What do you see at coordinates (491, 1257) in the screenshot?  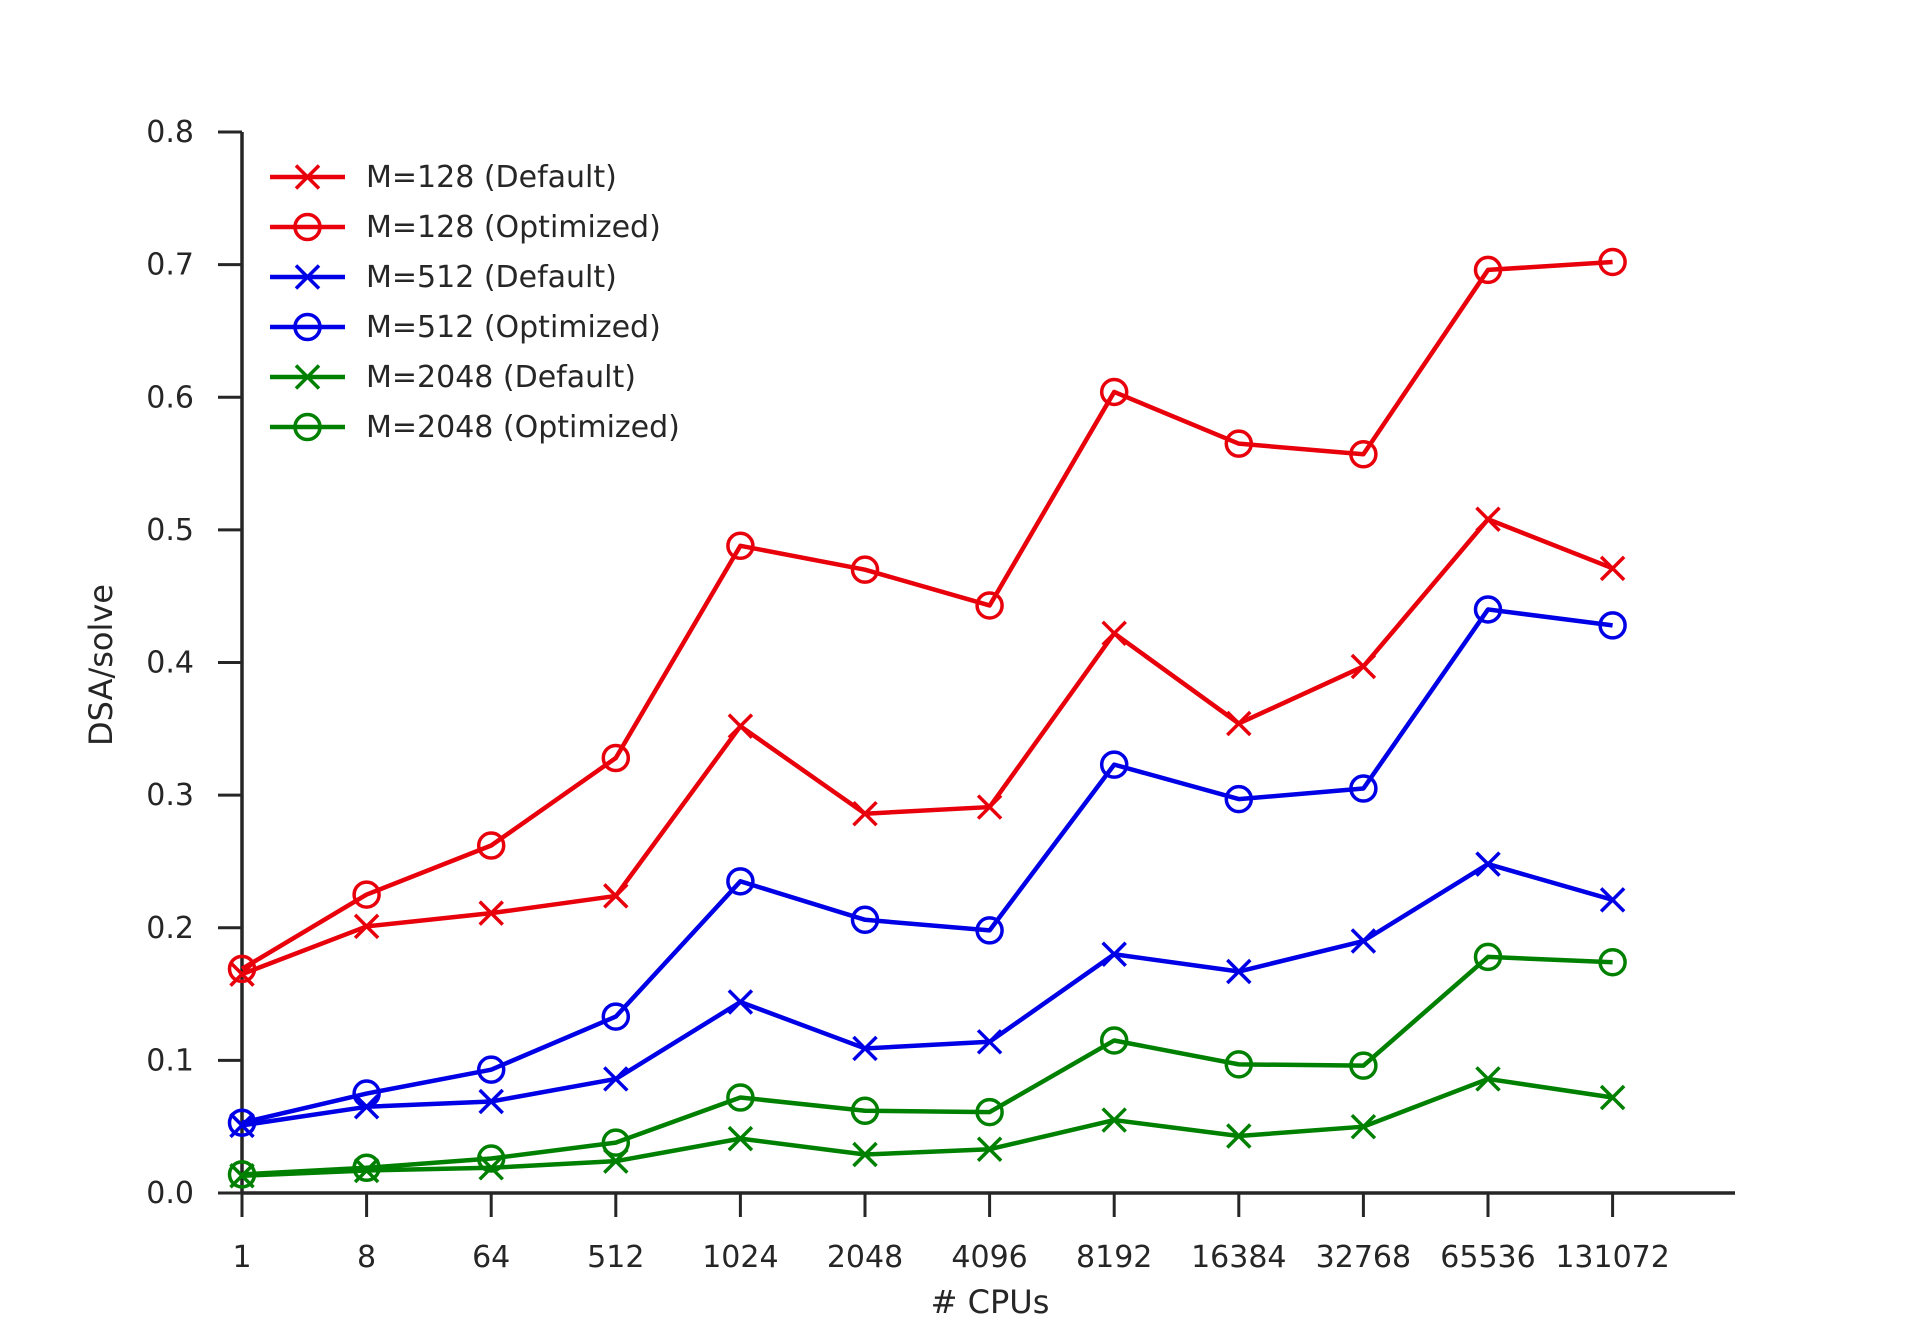 I see `x-tick-label: 64` at bounding box center [491, 1257].